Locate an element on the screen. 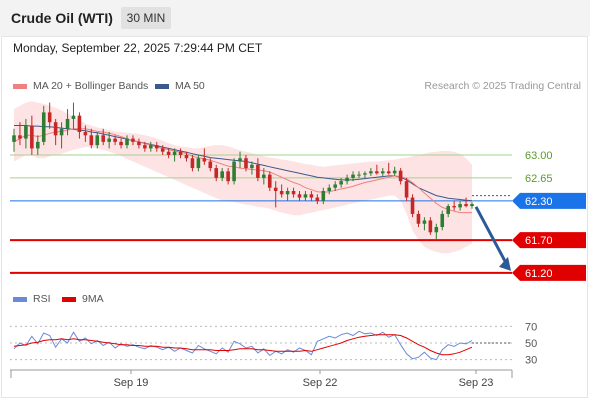  legend-ma20: MA 20 + Bollinger Bands is located at coordinates (80, 86).